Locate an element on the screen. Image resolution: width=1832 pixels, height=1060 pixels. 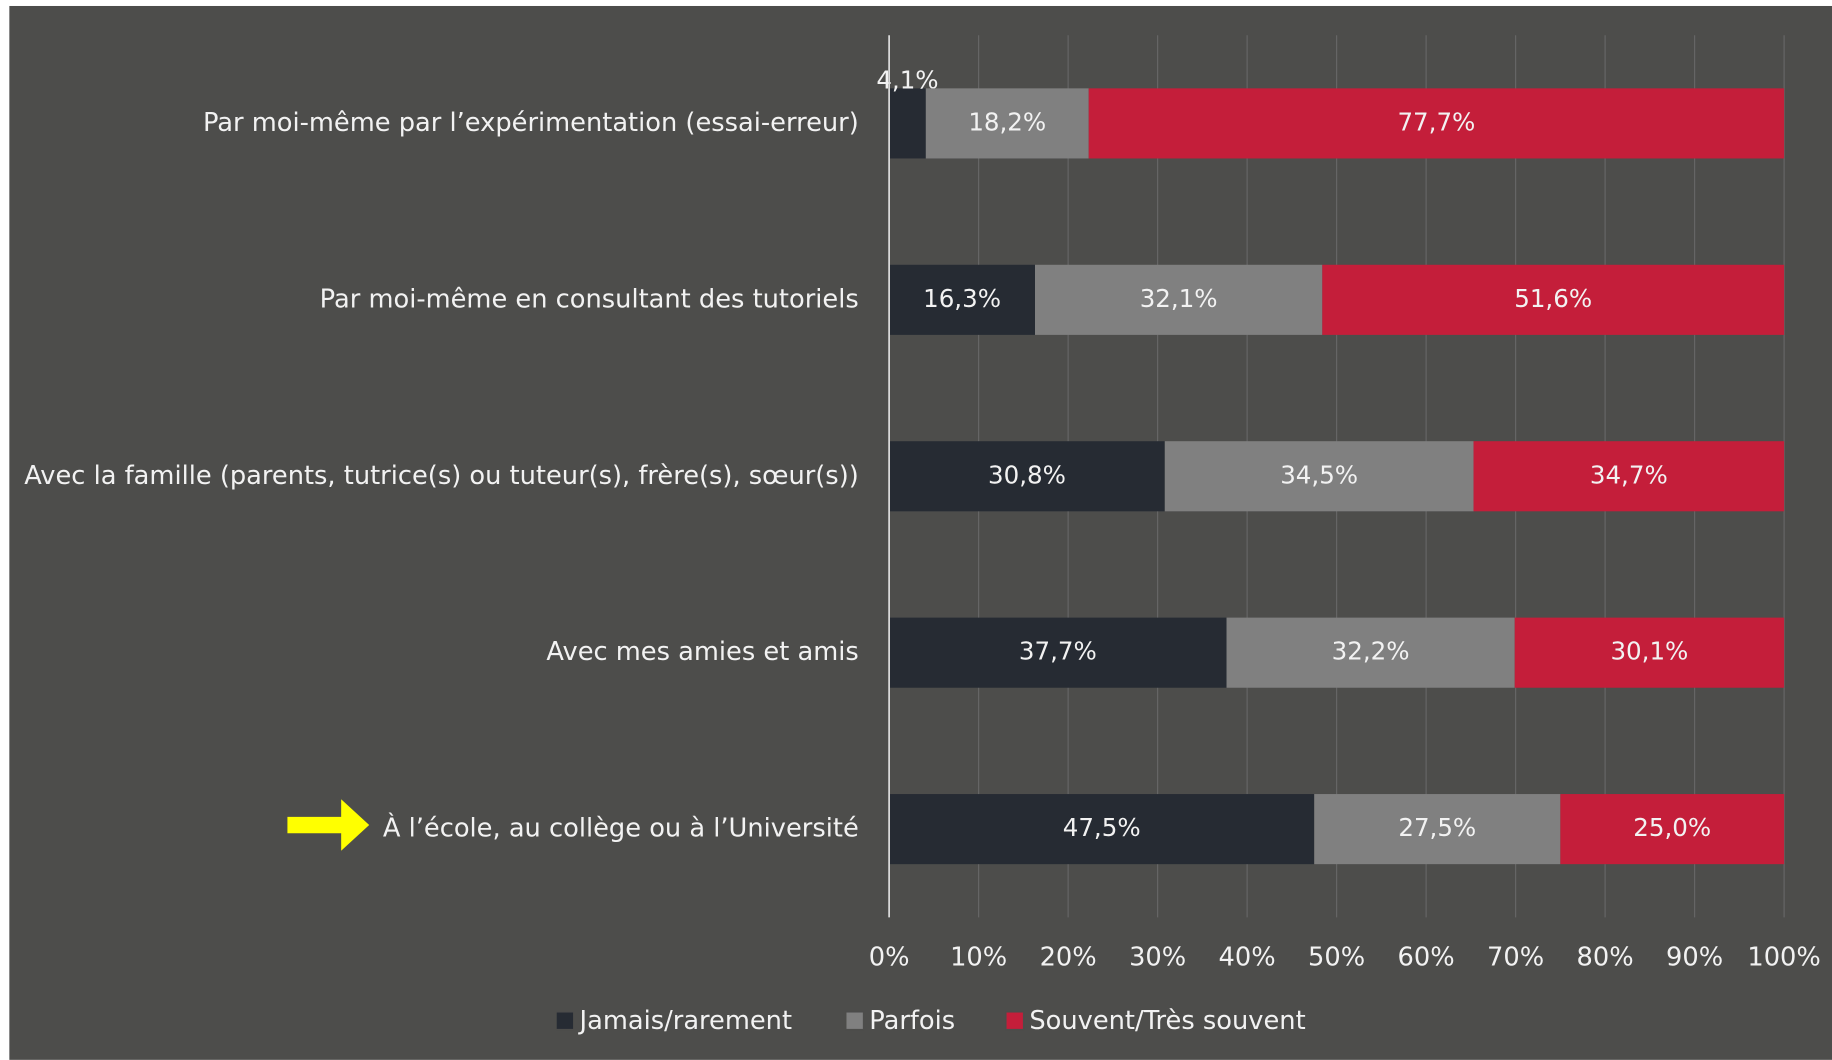
data-label: 34,7% is located at coordinates (1629, 474).